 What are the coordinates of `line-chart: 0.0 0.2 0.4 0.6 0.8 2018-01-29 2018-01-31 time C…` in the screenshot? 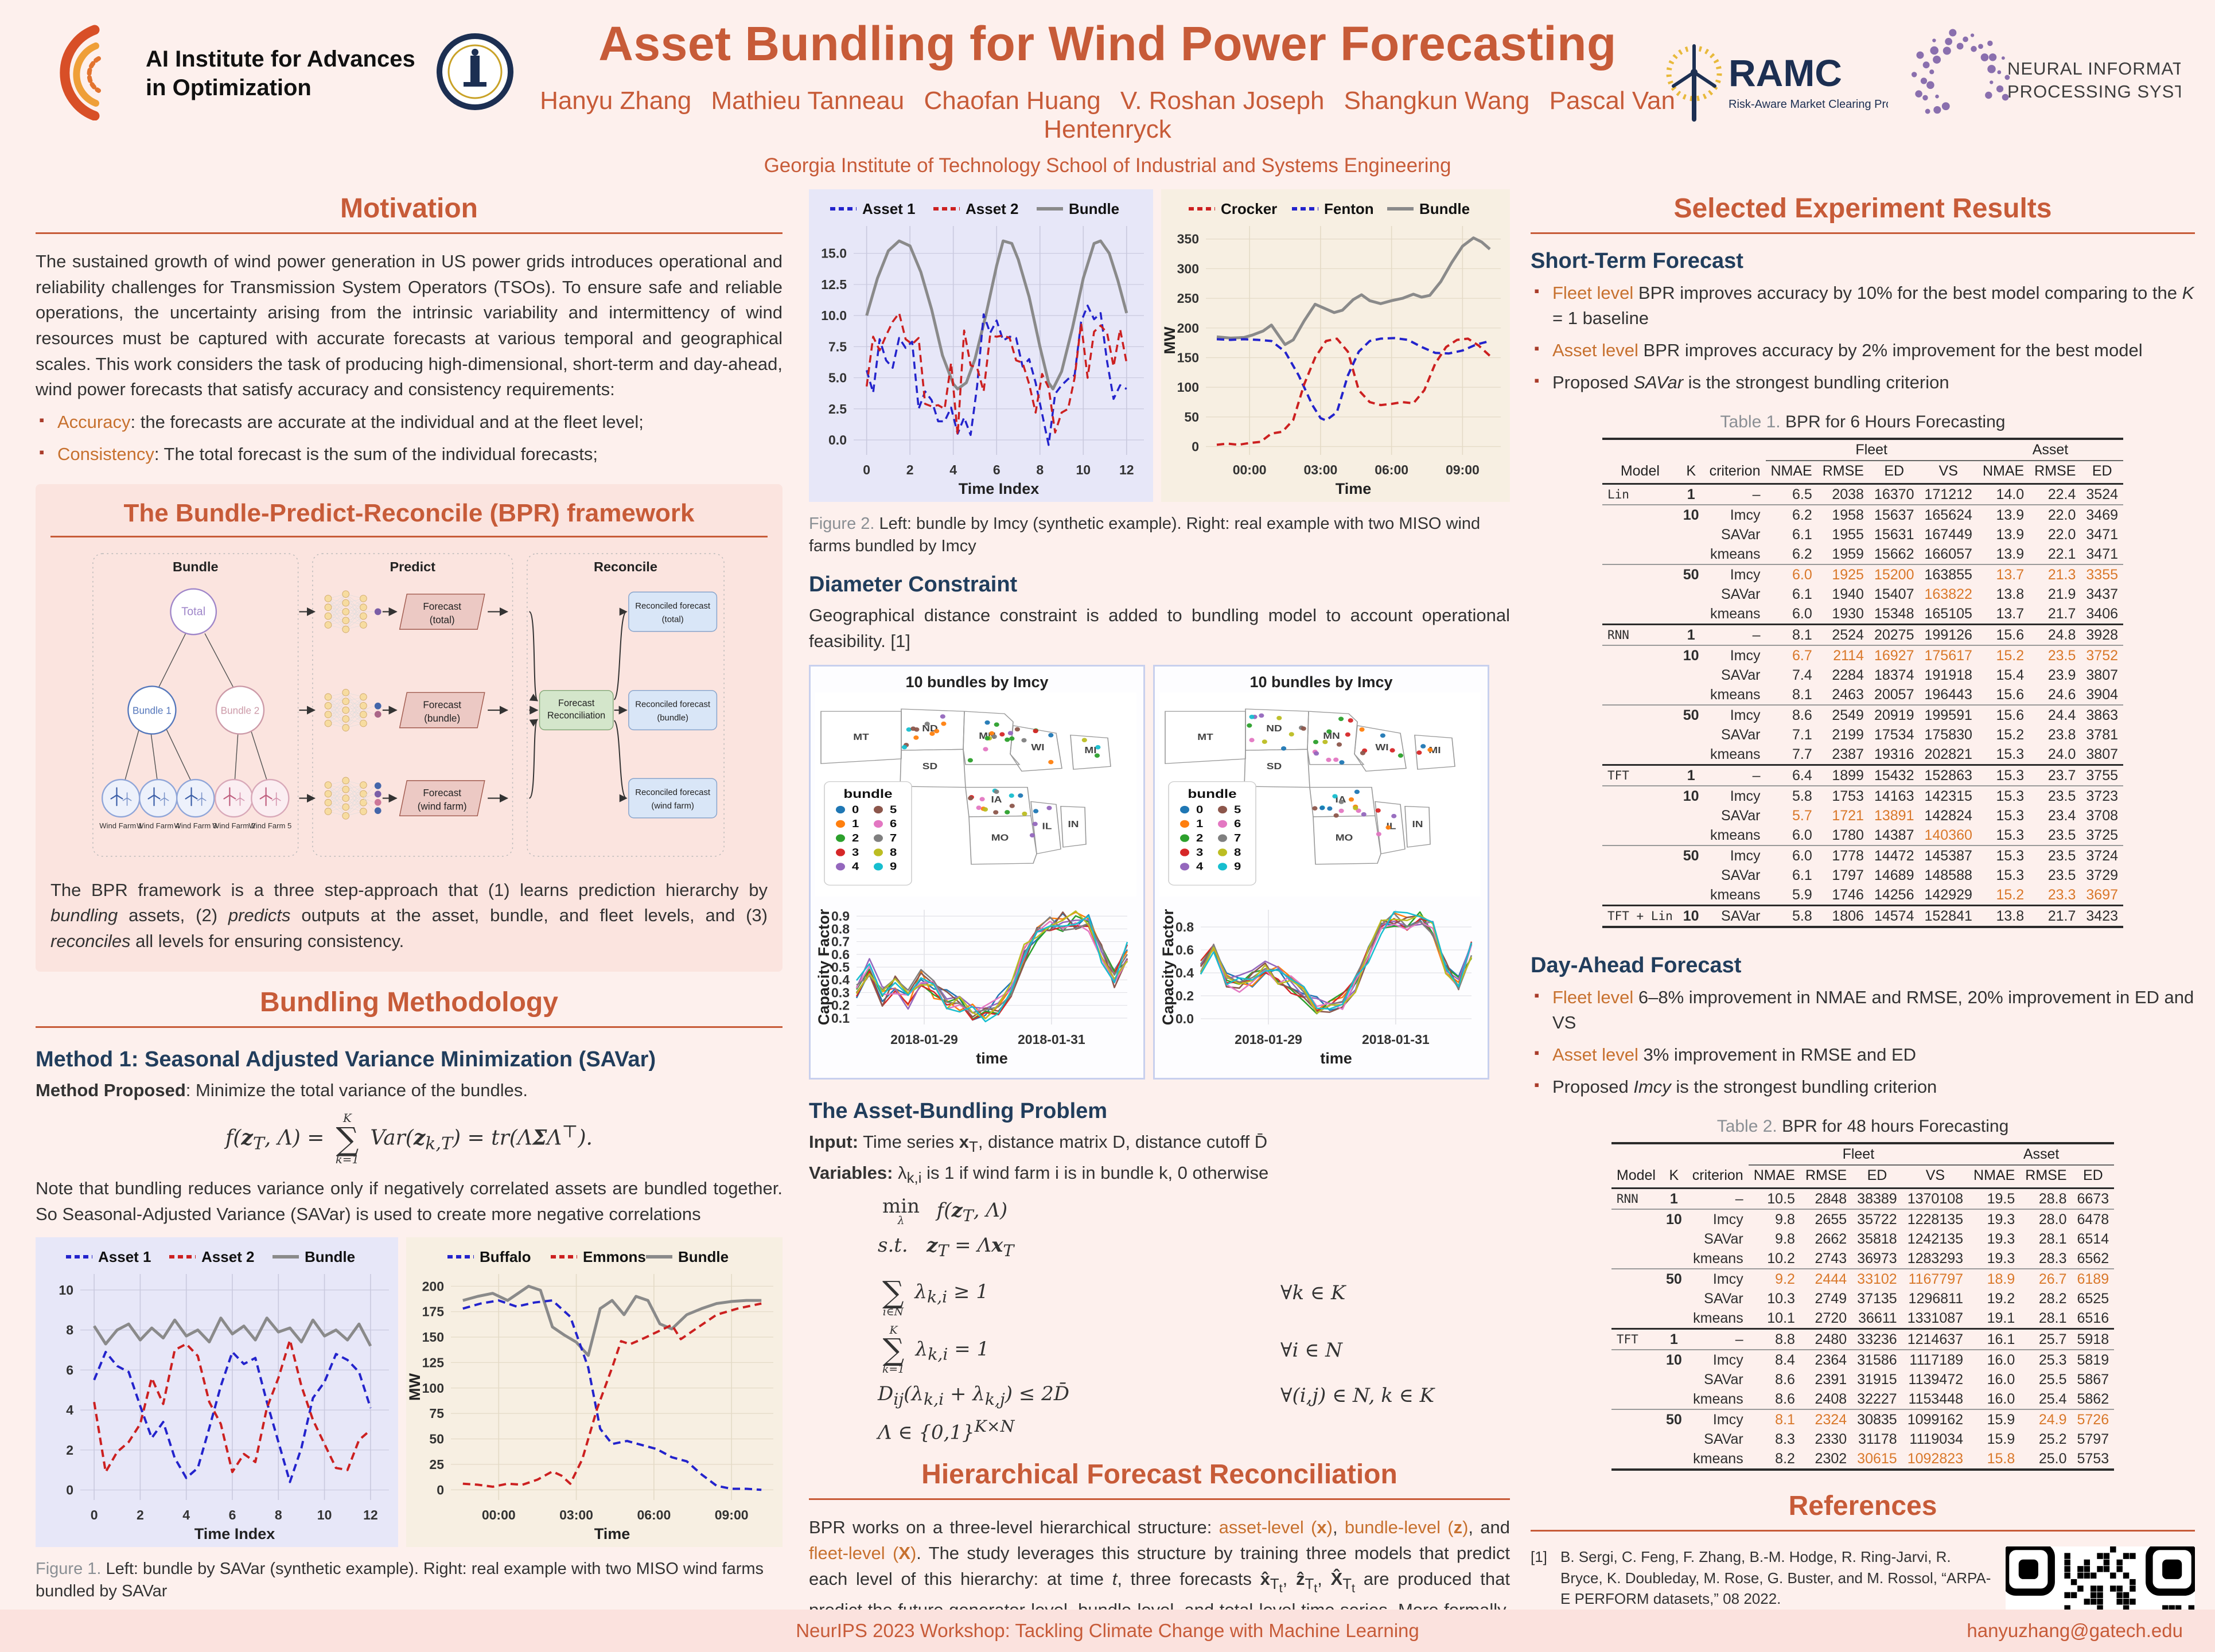 It's located at (1320, 985).